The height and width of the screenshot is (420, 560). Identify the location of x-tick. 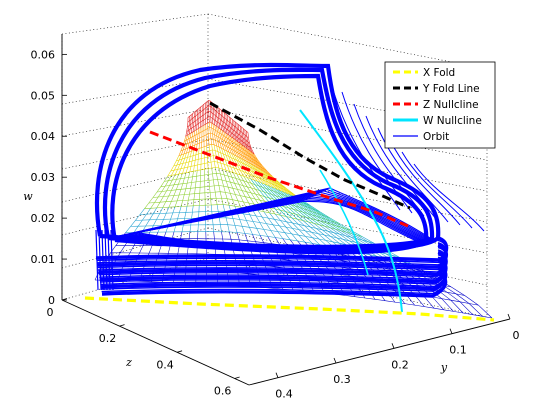
(335, 360).